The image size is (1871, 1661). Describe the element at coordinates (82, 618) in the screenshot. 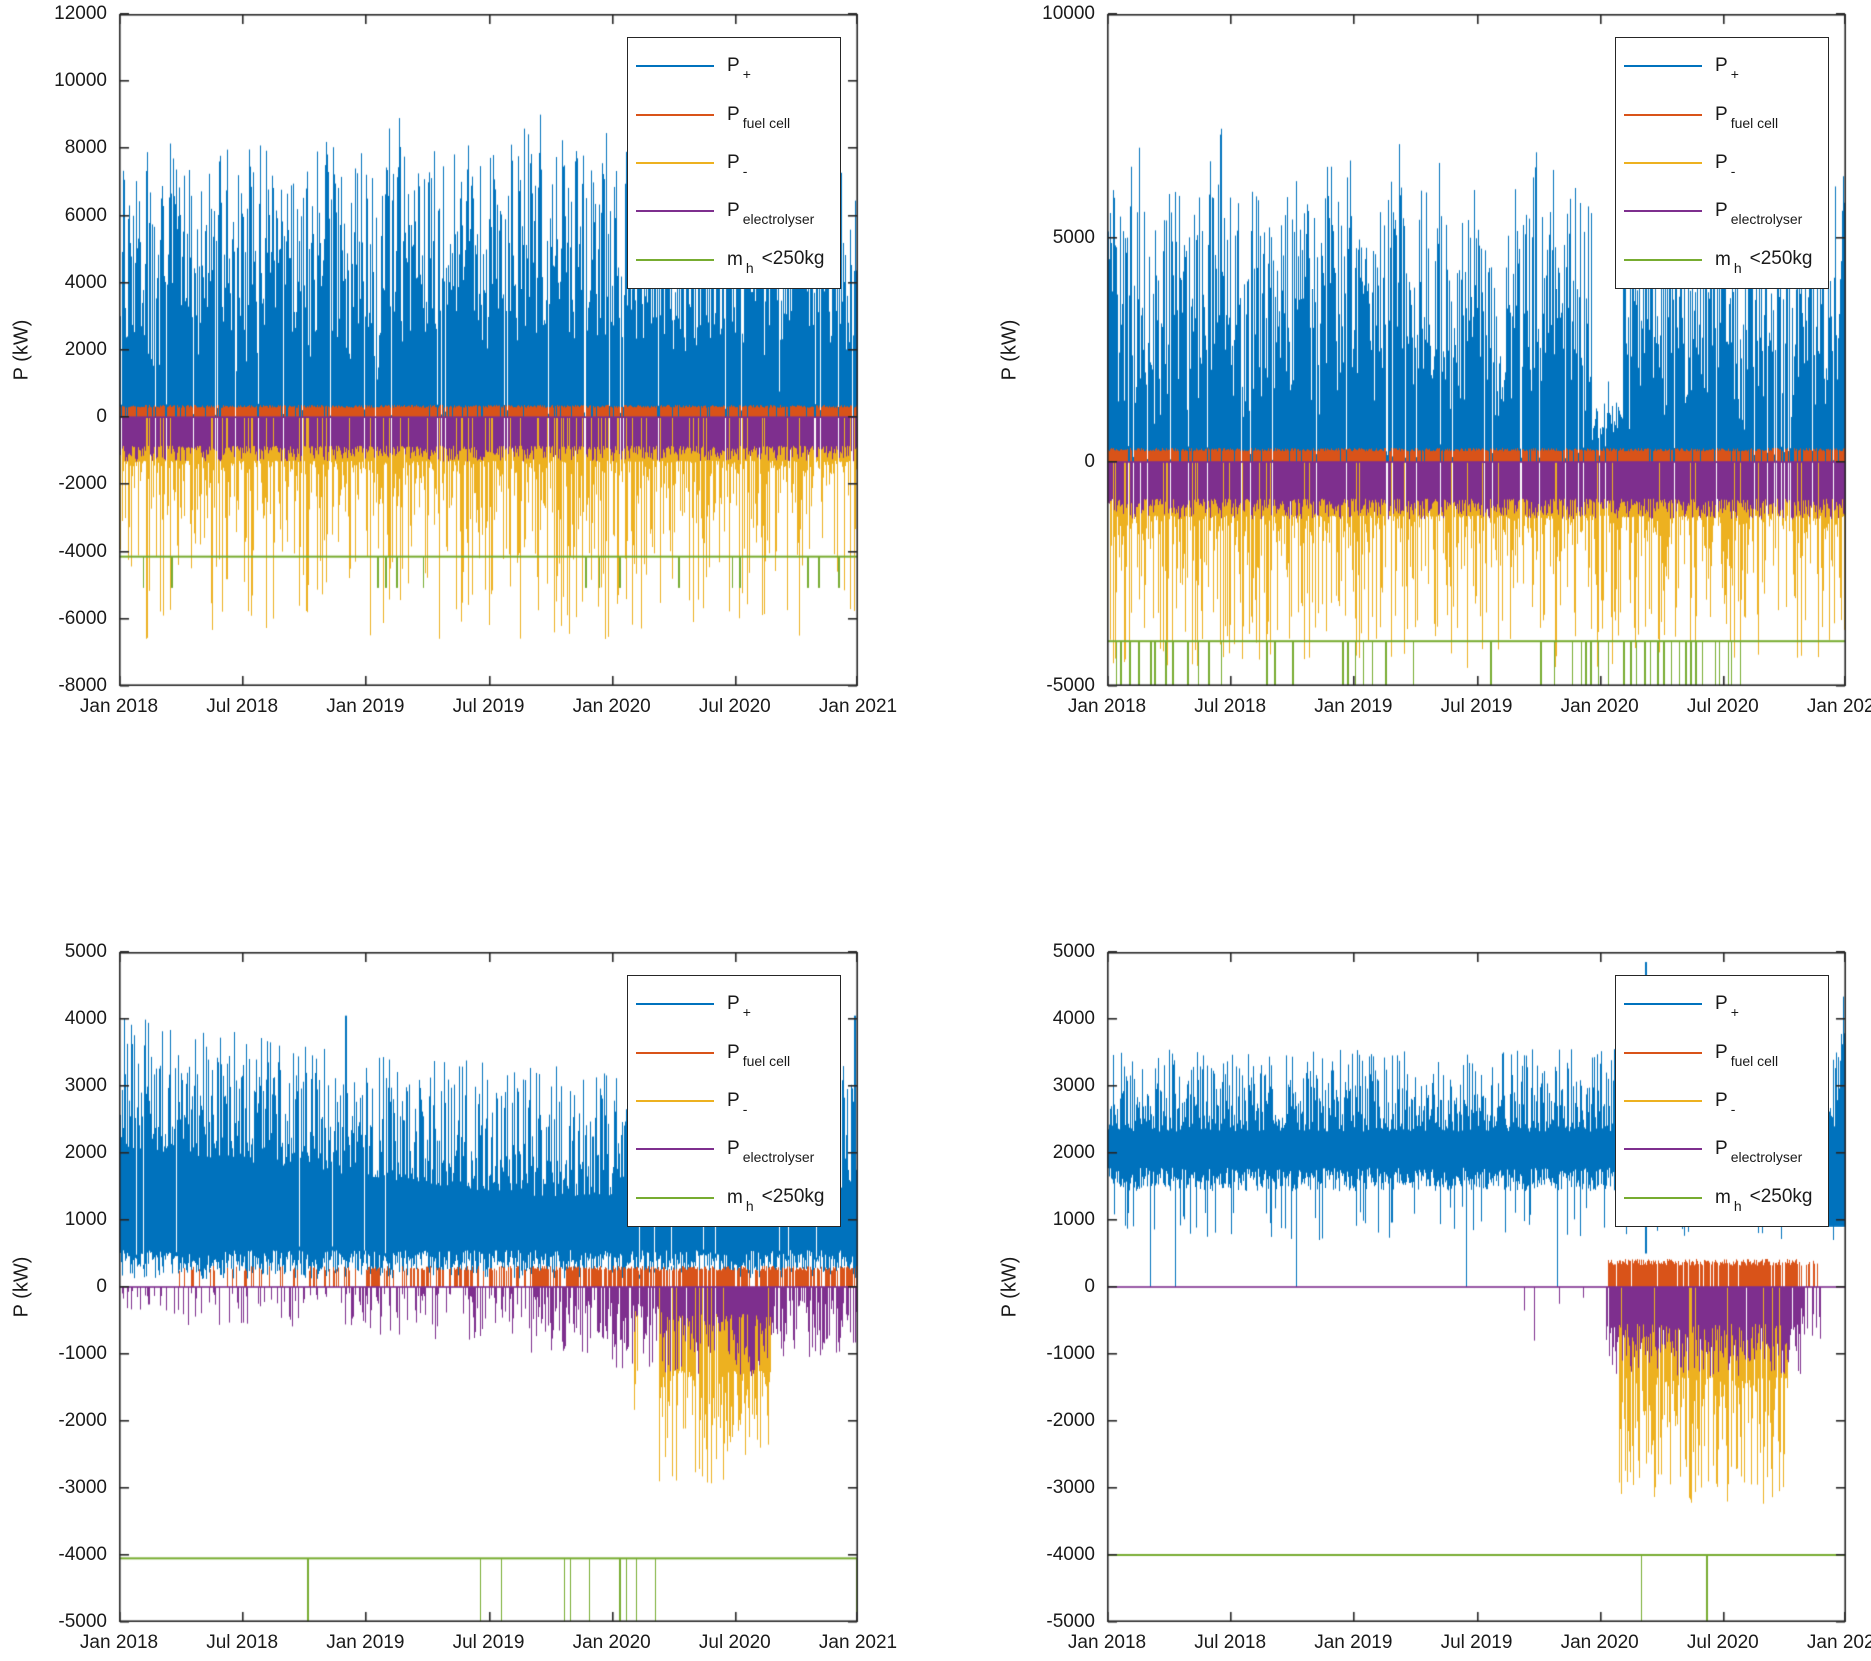

I see `y-tick-label: -6000` at that location.